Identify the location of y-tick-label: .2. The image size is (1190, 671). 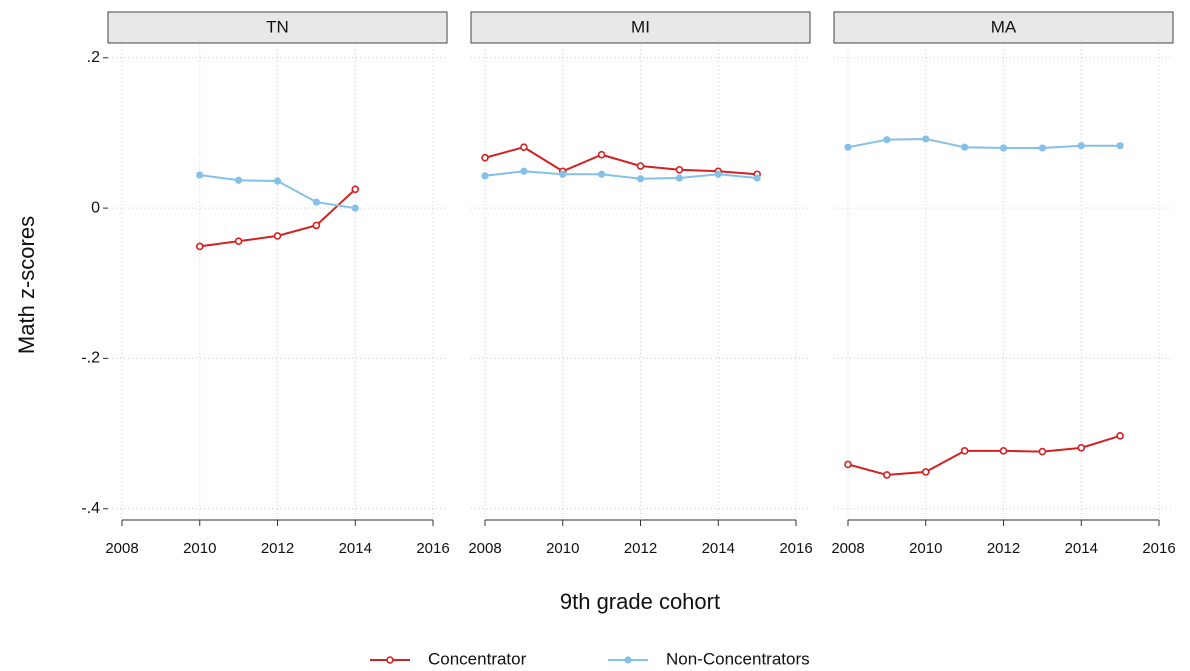
(93, 57).